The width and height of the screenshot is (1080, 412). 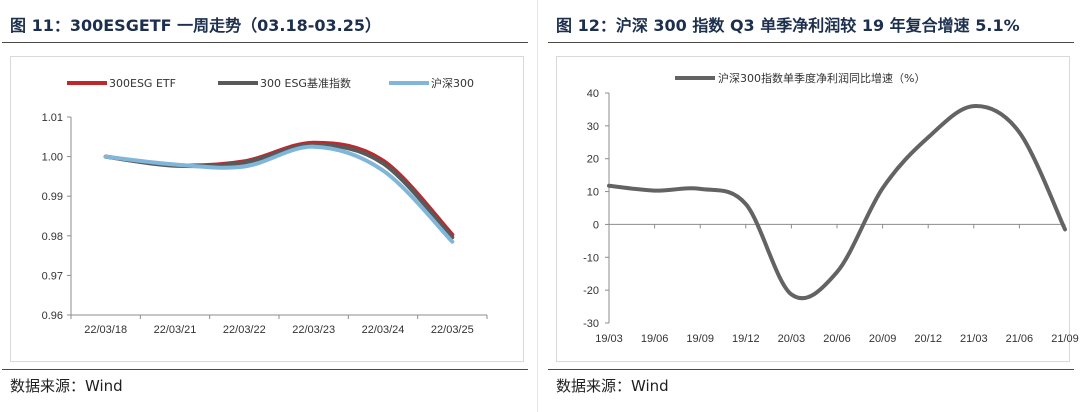 What do you see at coordinates (305, 83) in the screenshot?
I see `legend-label: 300 ESG基准指数` at bounding box center [305, 83].